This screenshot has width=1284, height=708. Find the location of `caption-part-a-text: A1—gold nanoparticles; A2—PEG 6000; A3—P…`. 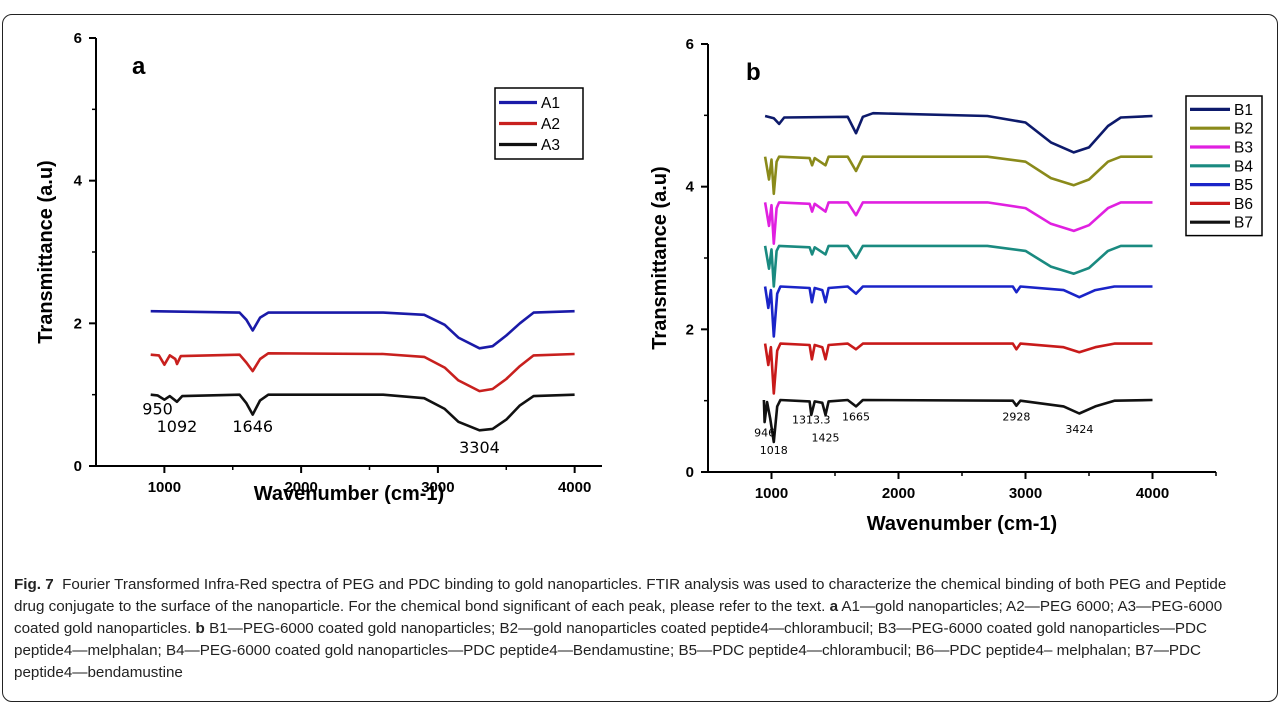

caption-part-a-text: A1—gold nanoparticles; A2—PEG 6000; A3—P… is located at coordinates (618, 617).